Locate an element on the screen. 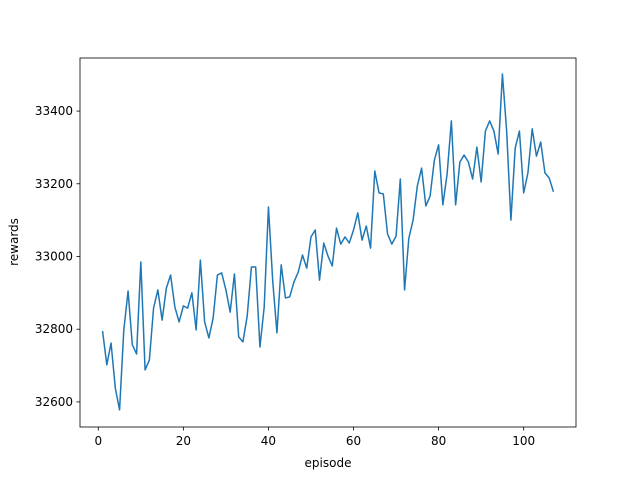 This screenshot has height=480, width=640. x-axis-label: episode is located at coordinates (328, 463).